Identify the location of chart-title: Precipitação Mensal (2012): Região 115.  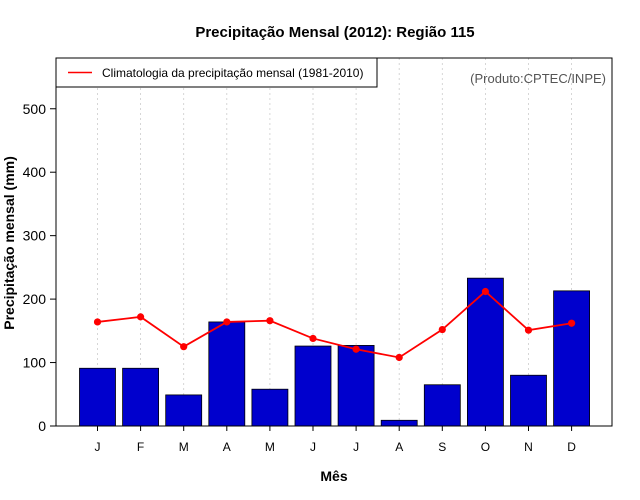
(334, 32).